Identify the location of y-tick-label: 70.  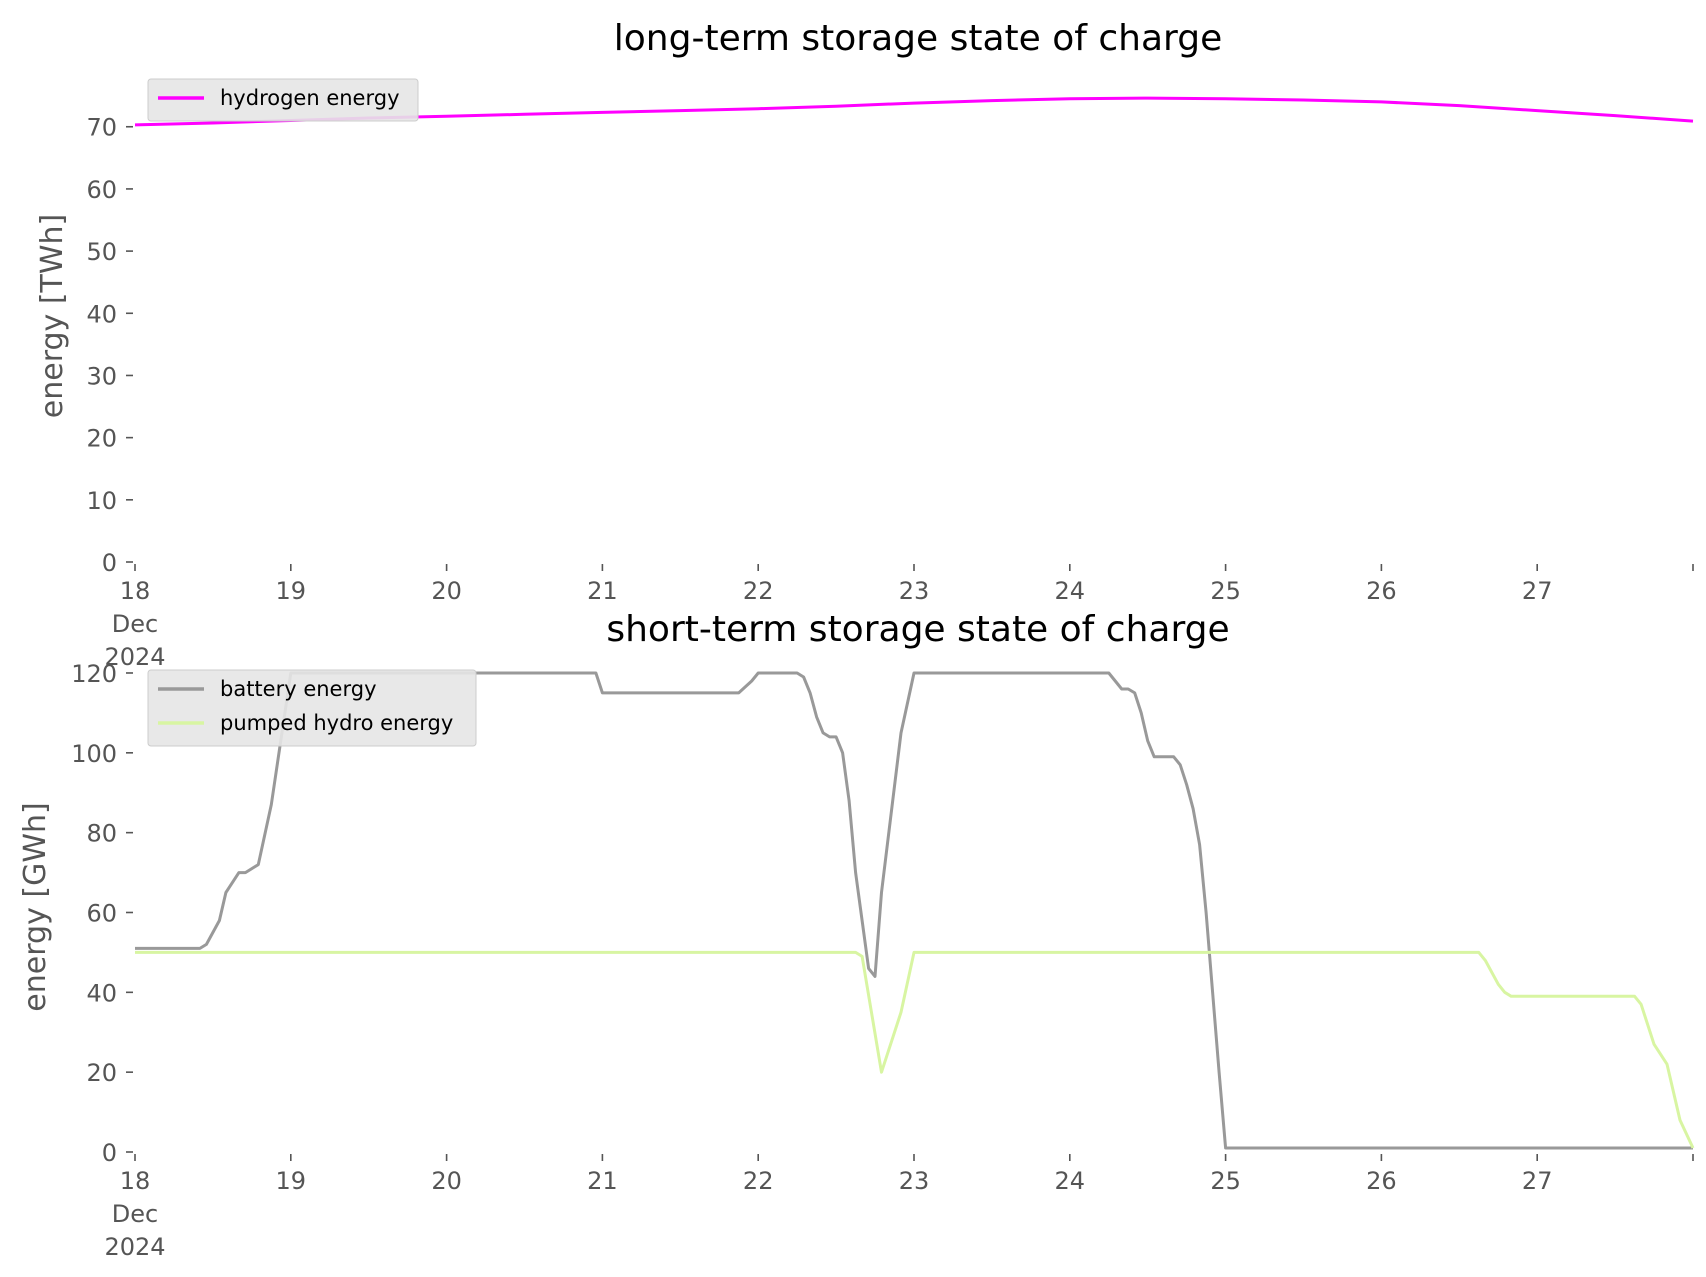
(101, 128).